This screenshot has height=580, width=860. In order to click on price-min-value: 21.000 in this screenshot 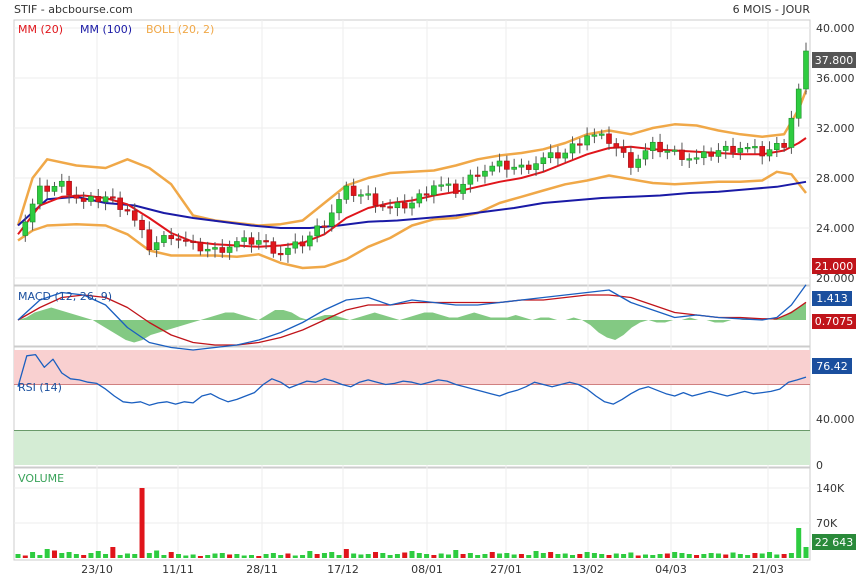, I will do `click(834, 266)`.